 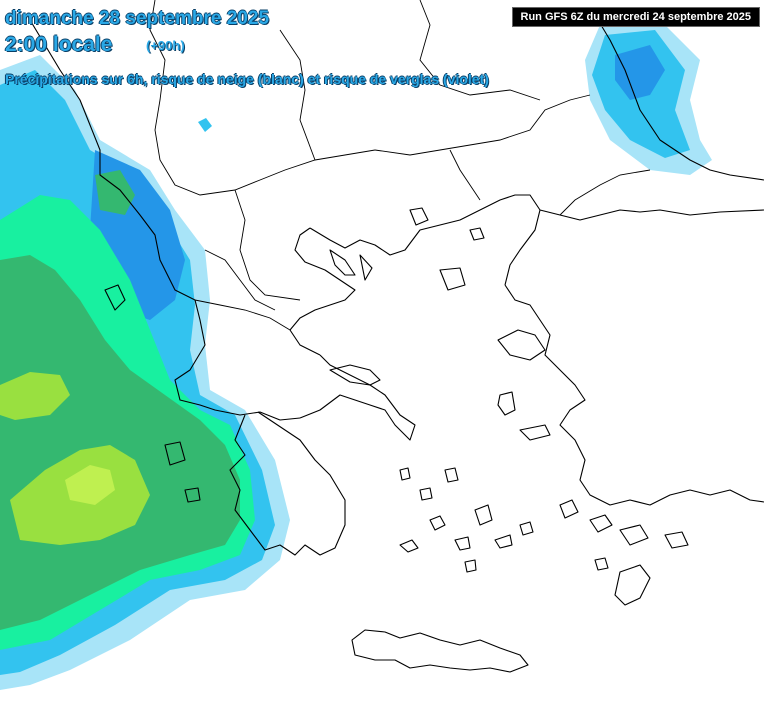 I want to click on halkidiki, so click(x=351, y=265).